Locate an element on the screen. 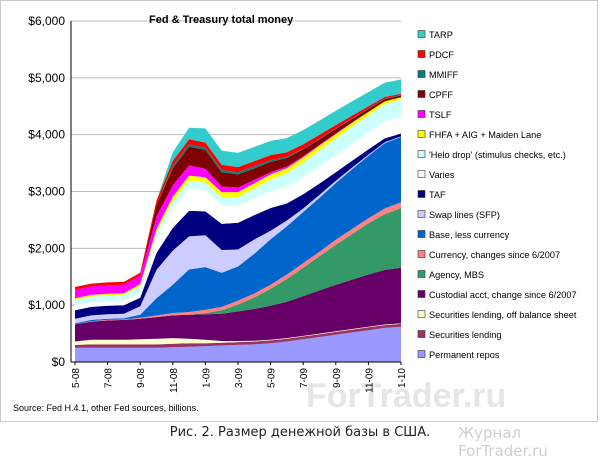 Image resolution: width=600 pixels, height=460 pixels. legend-label: Currency, changes since 6/2007 is located at coordinates (494, 255).